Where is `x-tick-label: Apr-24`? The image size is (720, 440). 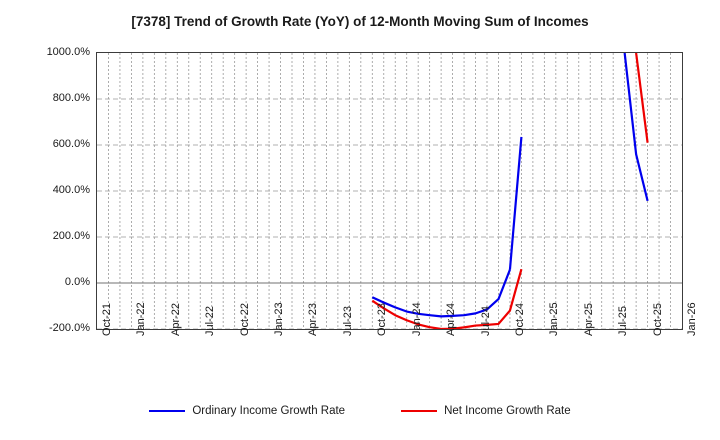 x-tick-label: Apr-24 is located at coordinates (451, 319).